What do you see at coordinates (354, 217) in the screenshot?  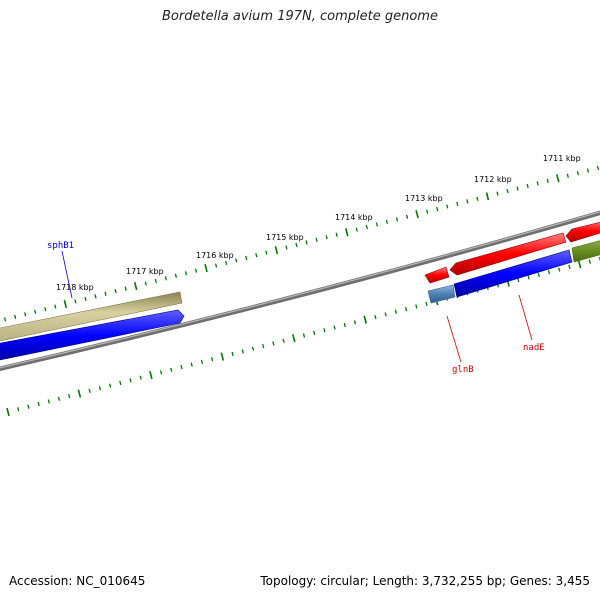 I see `kbp-label-1714: 1714 kbp` at bounding box center [354, 217].